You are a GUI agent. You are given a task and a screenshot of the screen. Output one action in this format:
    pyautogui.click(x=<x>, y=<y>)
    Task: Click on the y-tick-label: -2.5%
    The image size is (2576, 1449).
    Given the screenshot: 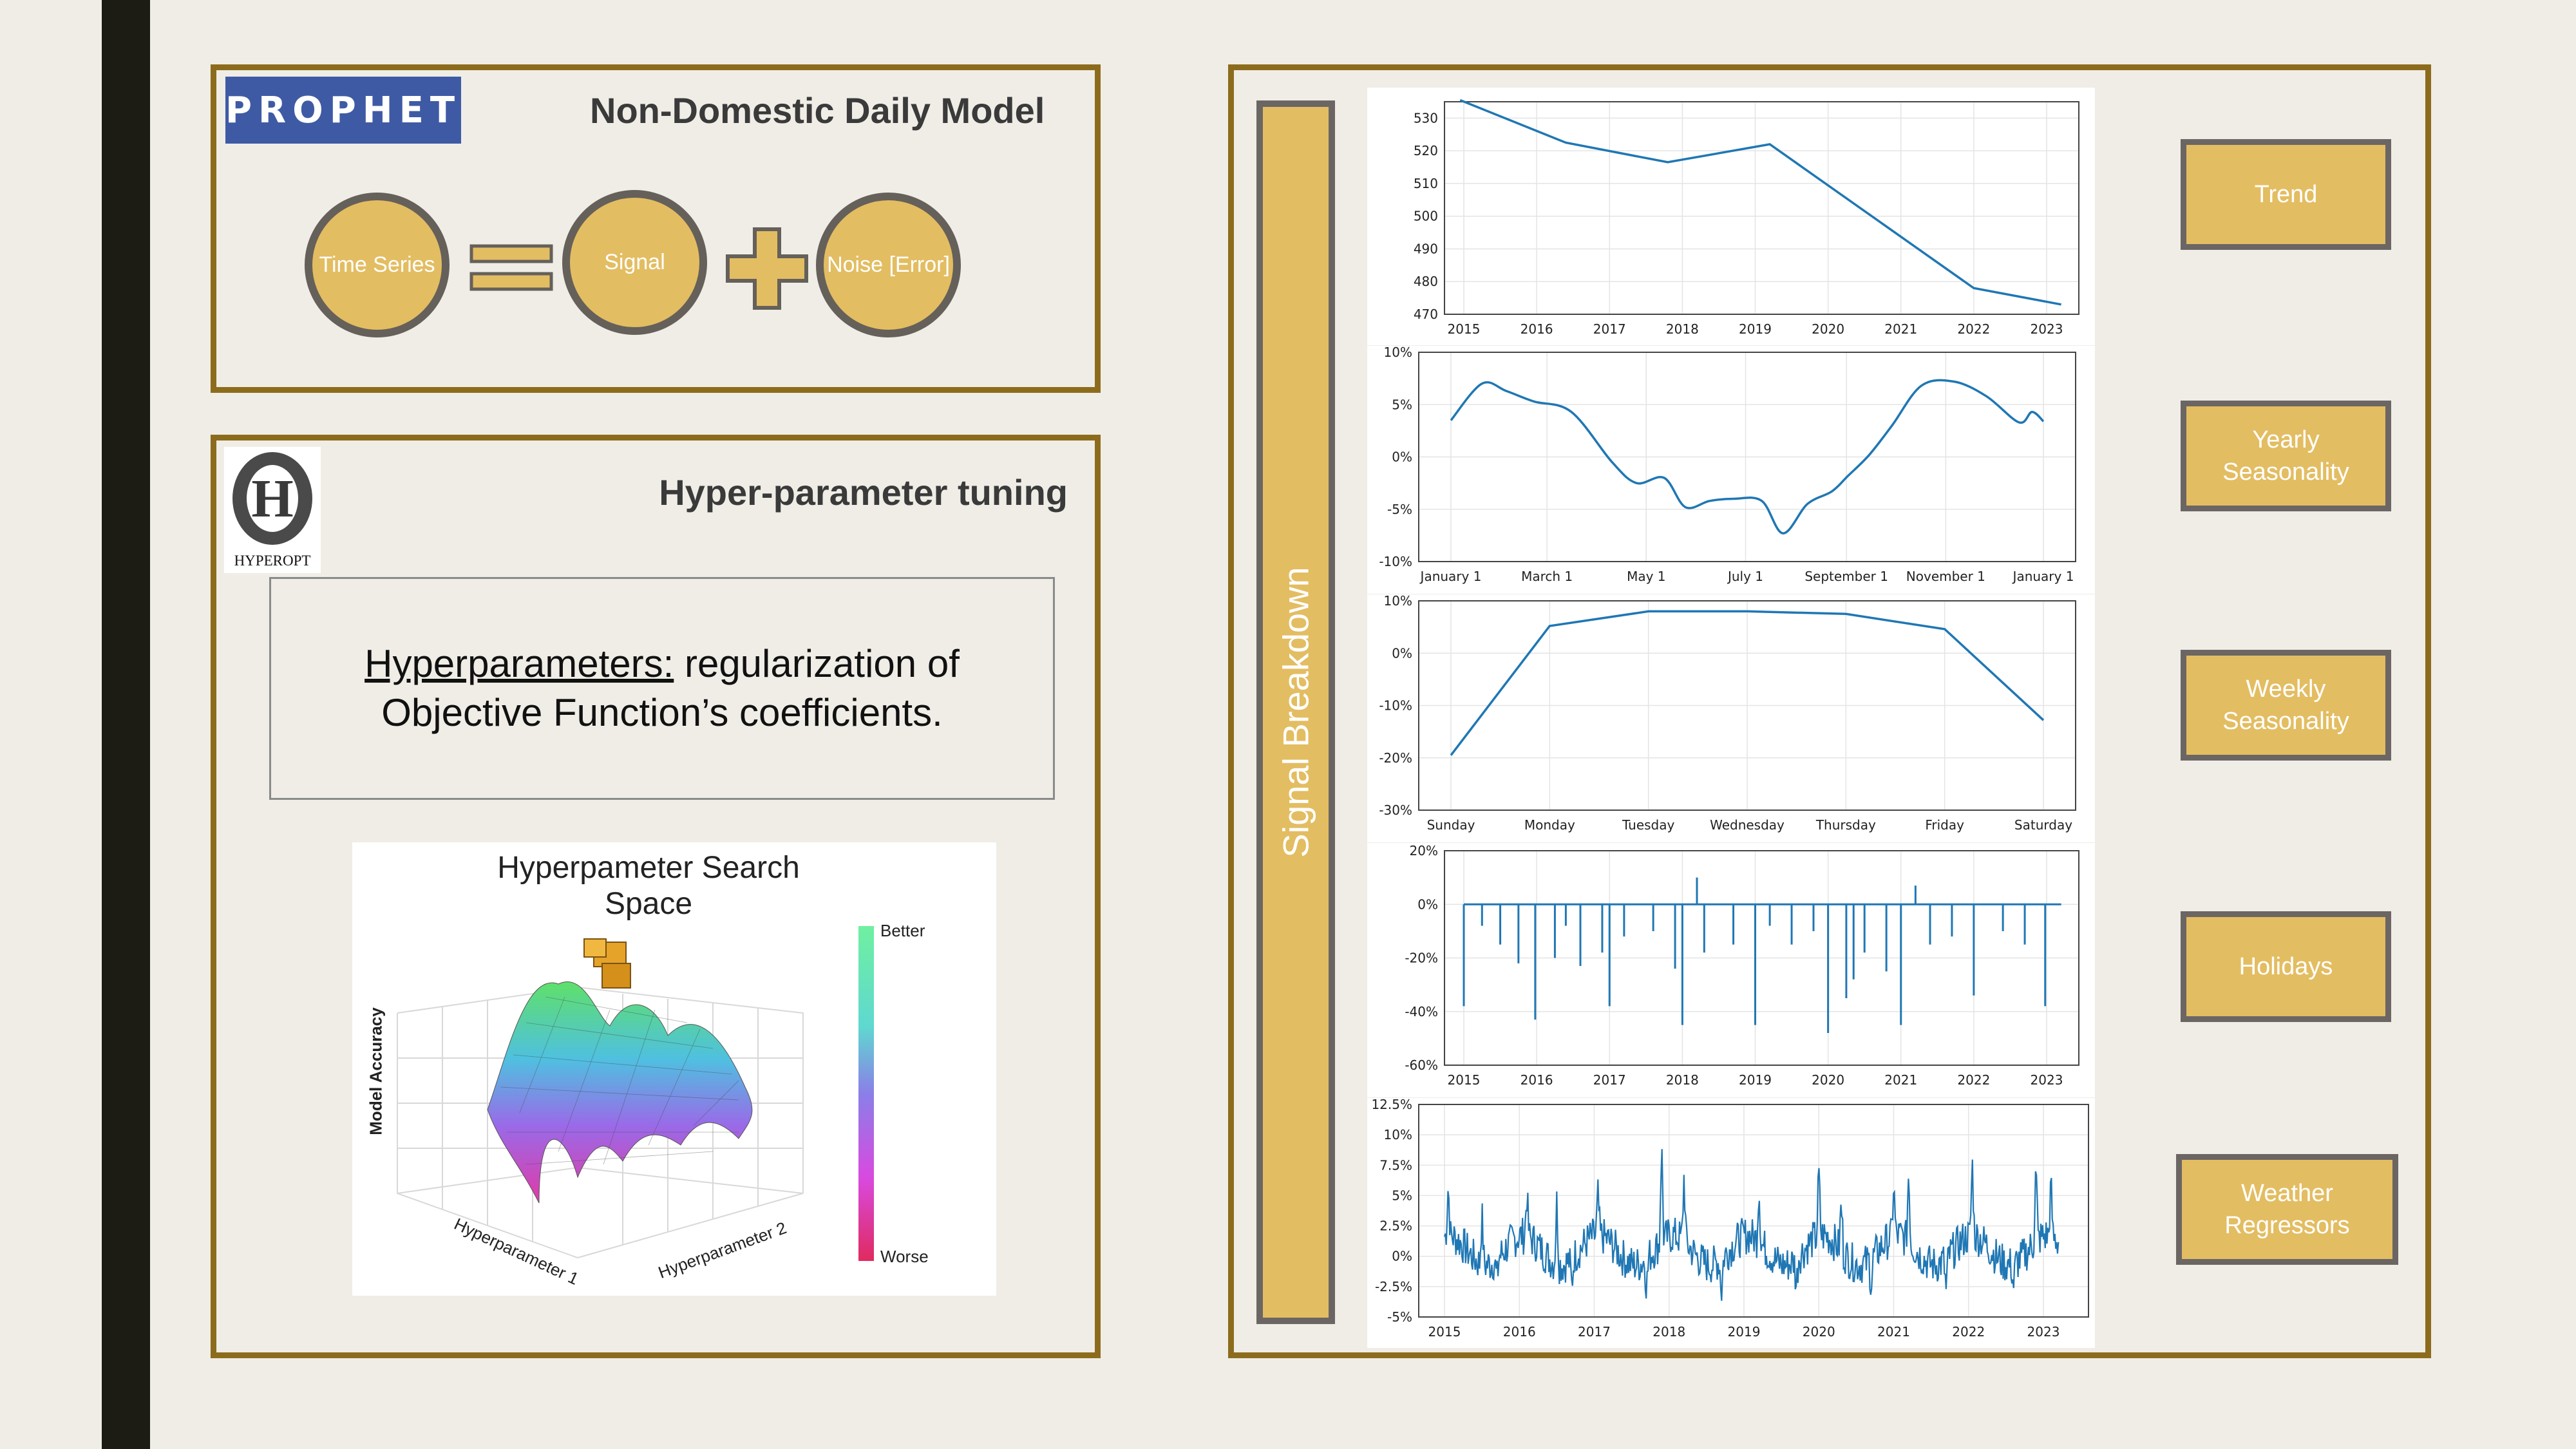 What is the action you would take?
    pyautogui.click(x=1393, y=1287)
    